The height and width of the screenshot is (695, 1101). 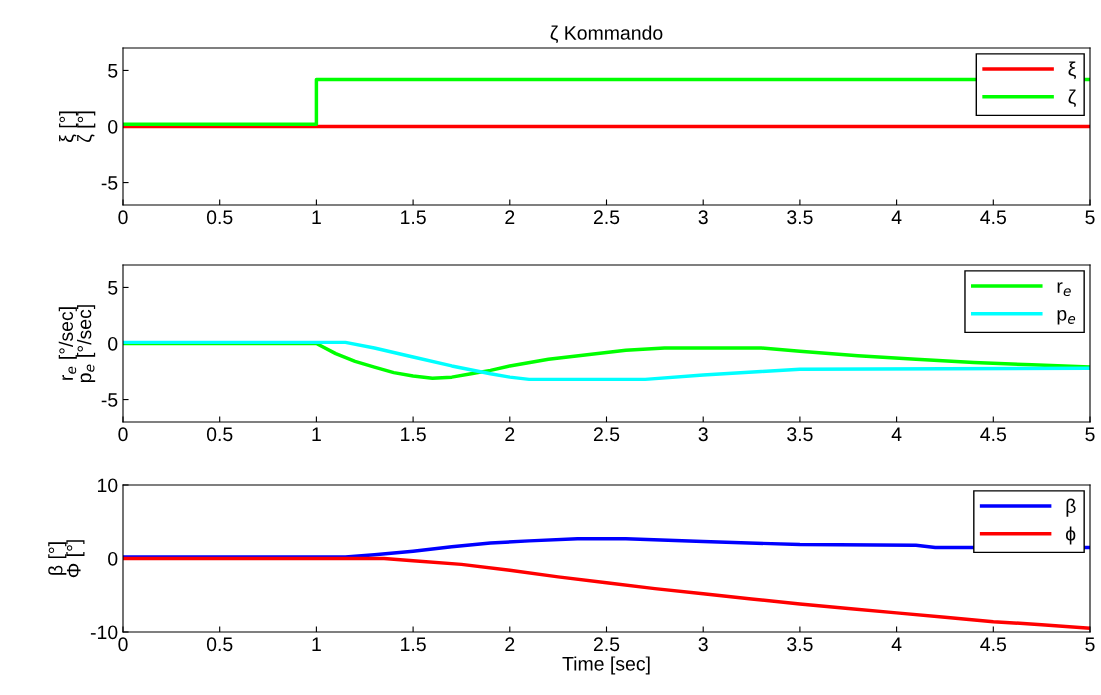 I want to click on y-axis-title: β [°] Φ [°], so click(x=66, y=559).